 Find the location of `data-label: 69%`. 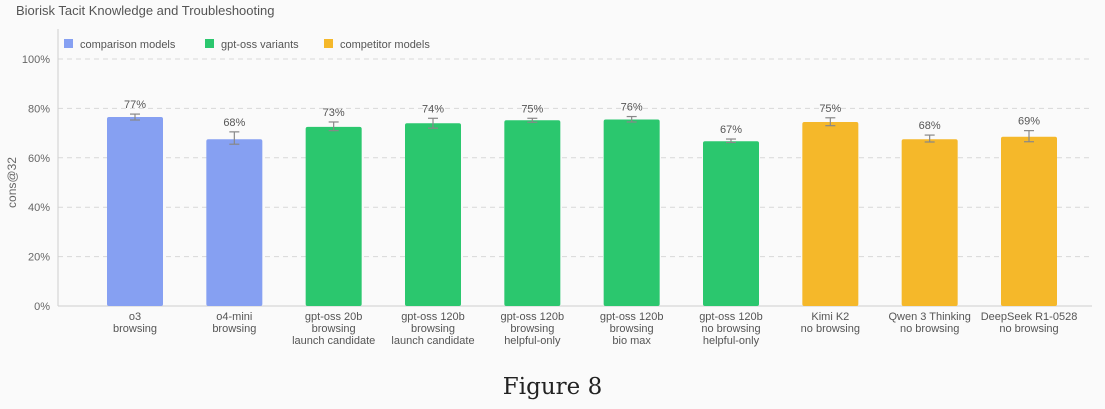

data-label: 69% is located at coordinates (1029, 122).